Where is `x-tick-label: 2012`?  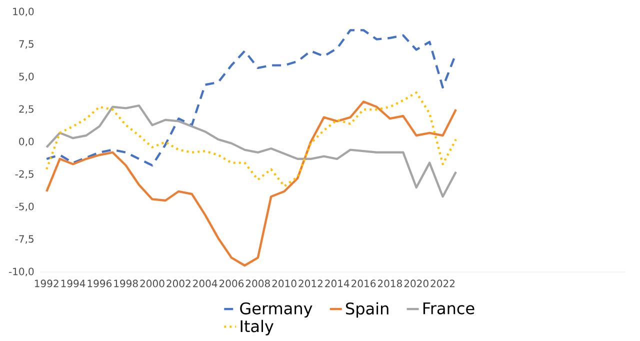
x-tick-label: 2012 is located at coordinates (310, 284).